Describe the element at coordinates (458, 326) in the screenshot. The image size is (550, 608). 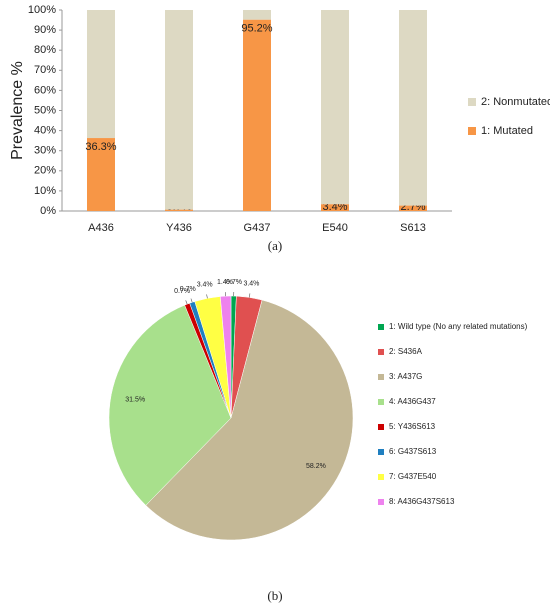
I see `legend-label: 1: Wild type (No any related mutations)` at that location.